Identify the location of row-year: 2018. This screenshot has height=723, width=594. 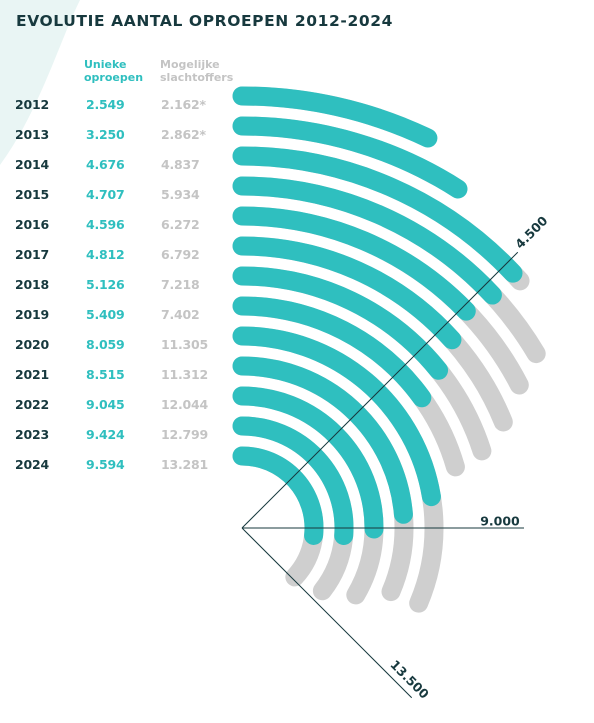
(32, 284).